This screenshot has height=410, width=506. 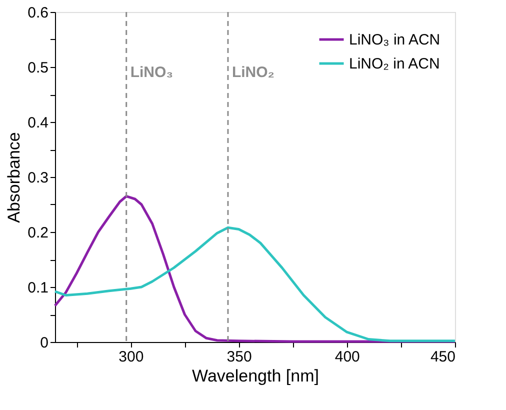 I want to click on y-tick-label: 0, so click(x=44, y=343).